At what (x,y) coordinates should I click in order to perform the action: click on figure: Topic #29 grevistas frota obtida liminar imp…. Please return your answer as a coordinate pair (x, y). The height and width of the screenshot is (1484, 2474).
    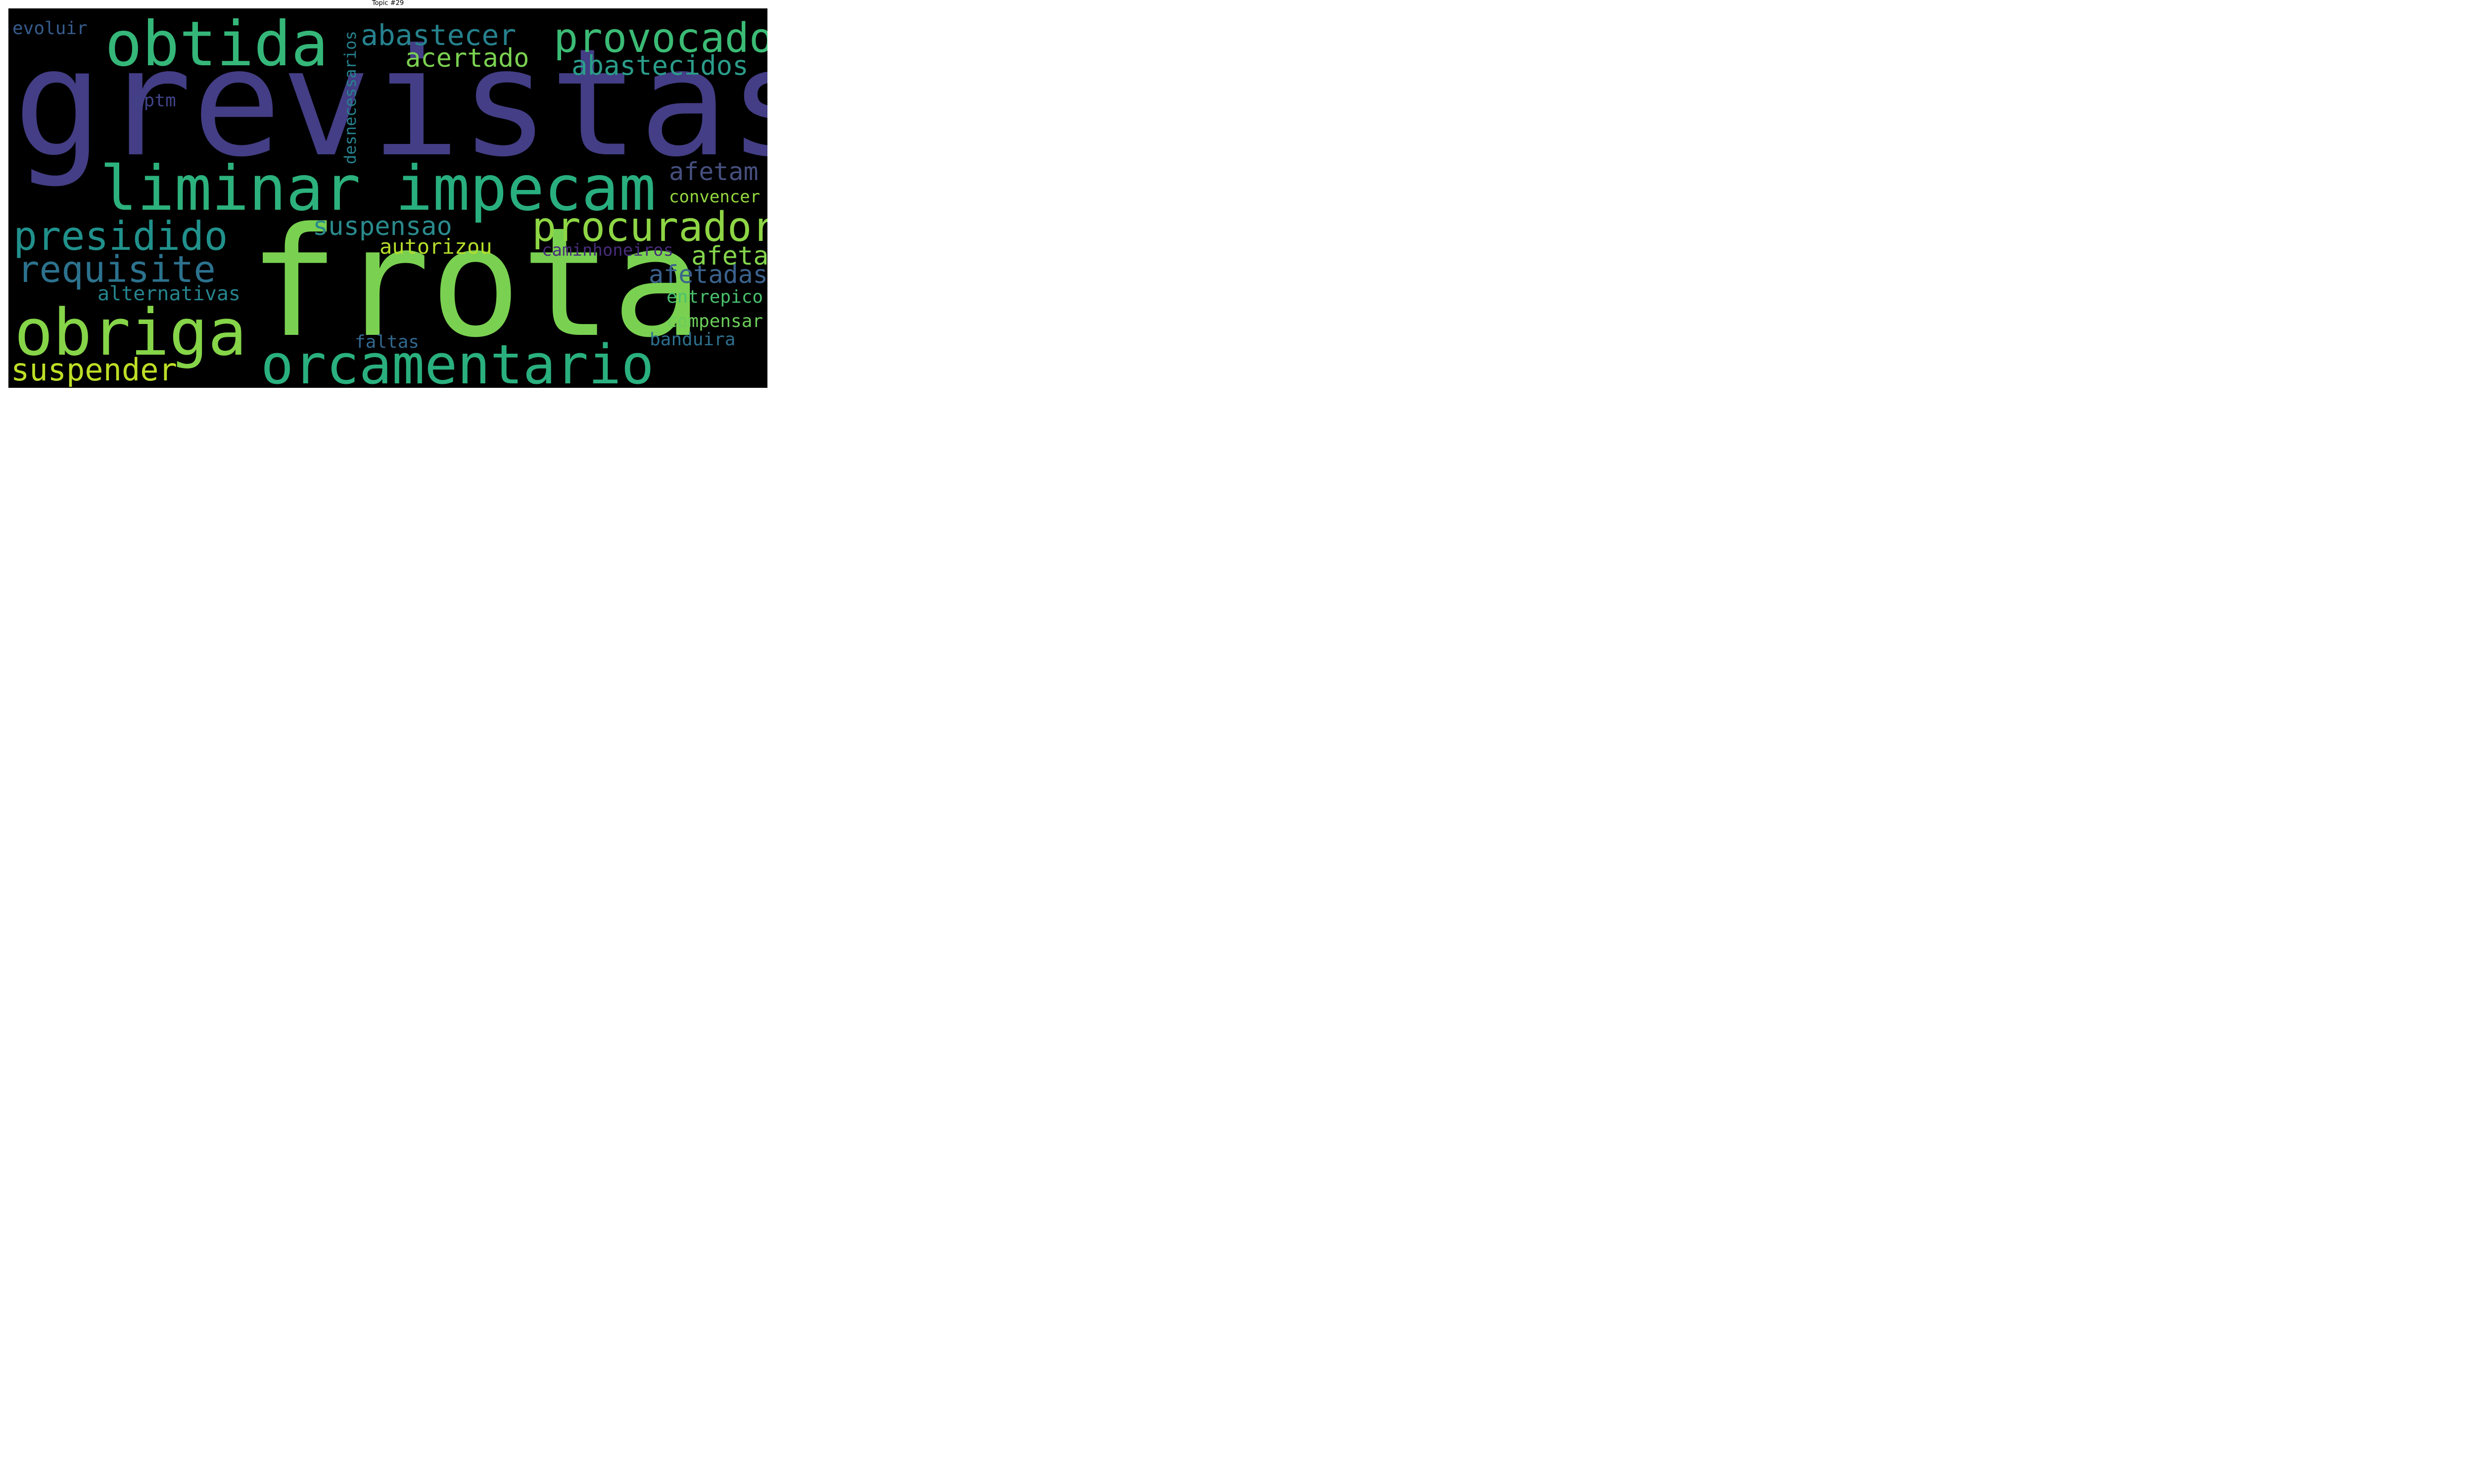
    Looking at the image, I should click on (388, 194).